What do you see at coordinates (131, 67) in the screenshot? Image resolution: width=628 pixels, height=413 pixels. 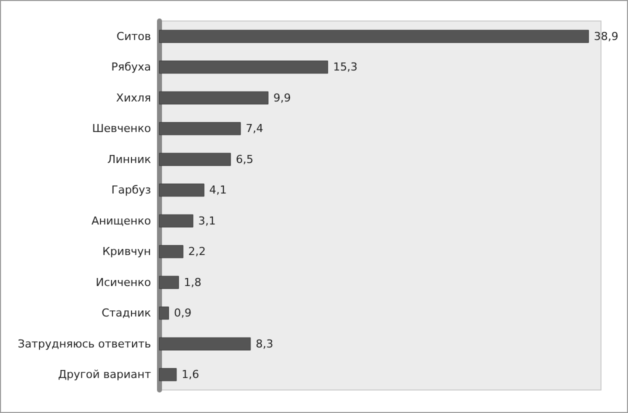 I see `y-tick-label: Рябуха` at bounding box center [131, 67].